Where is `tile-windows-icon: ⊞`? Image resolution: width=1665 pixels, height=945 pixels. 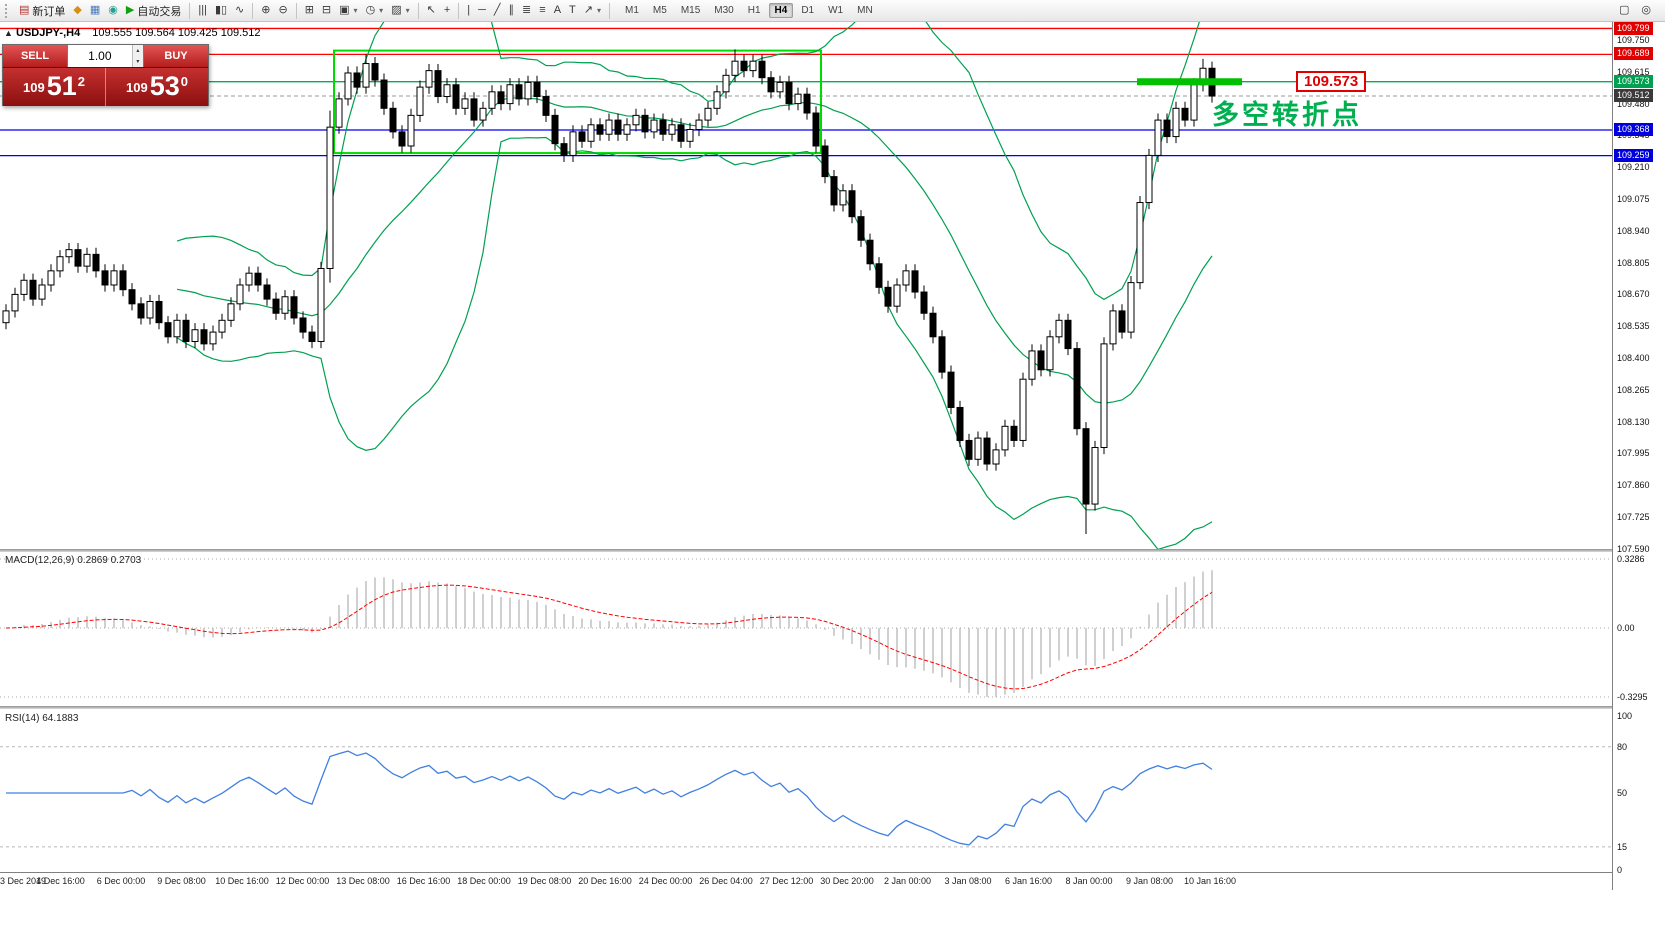
tile-windows-icon: ⊞ is located at coordinates (309, 10).